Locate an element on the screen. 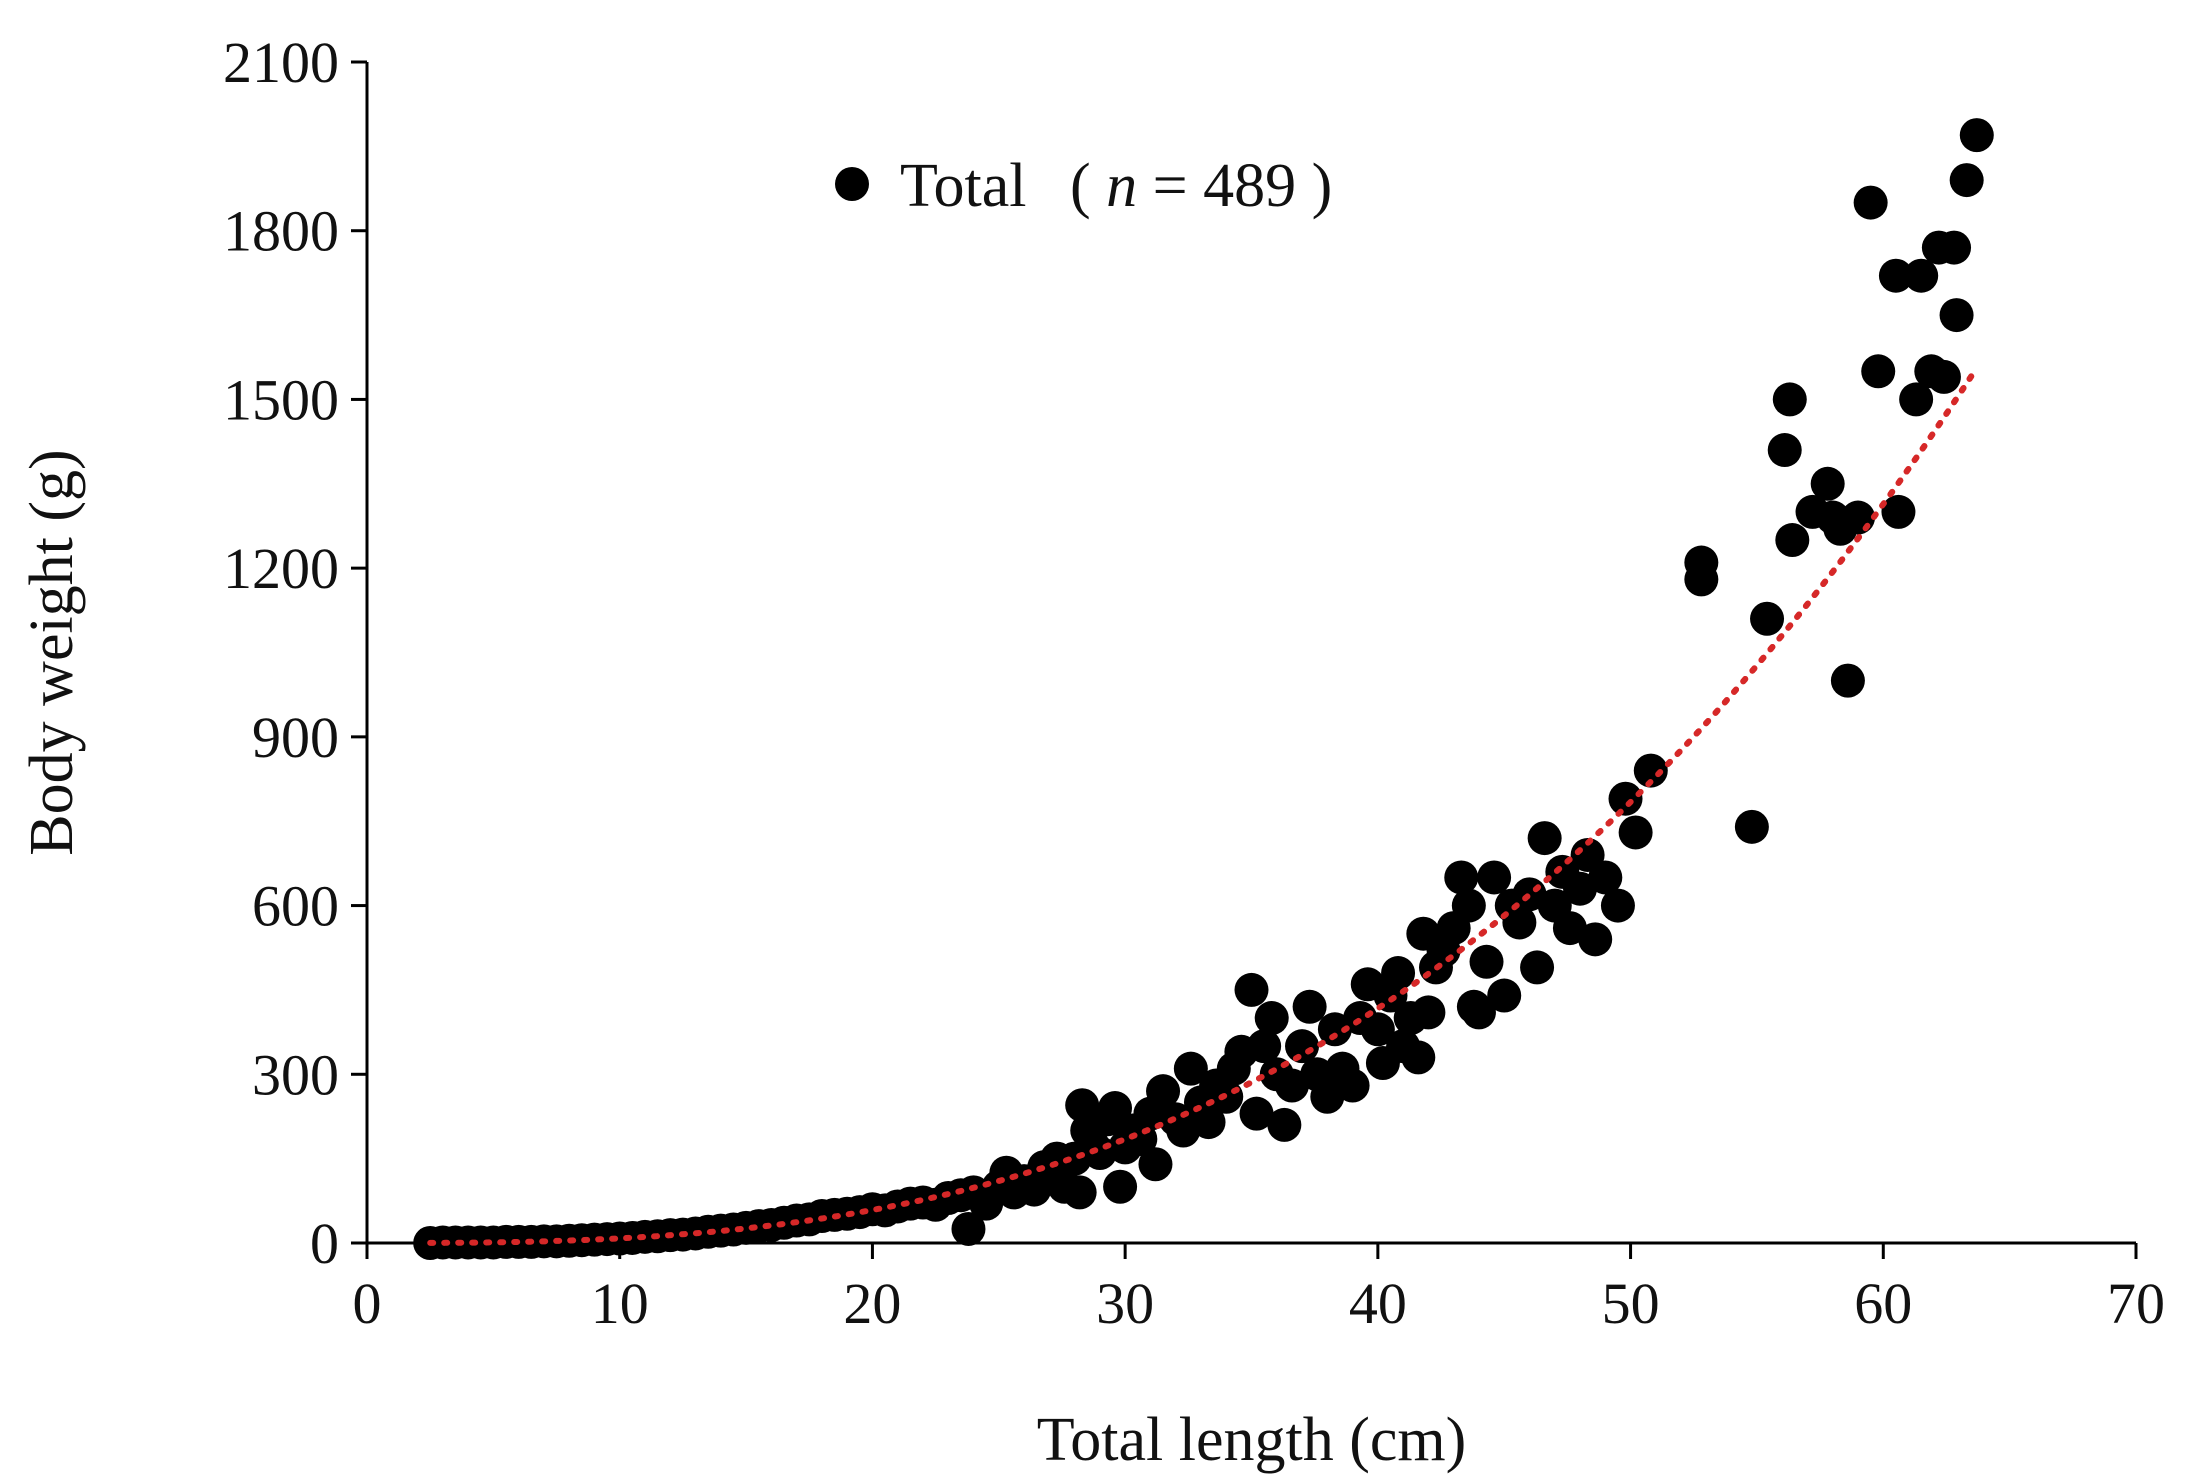  y-tick-label: 1200 is located at coordinates (281, 568).